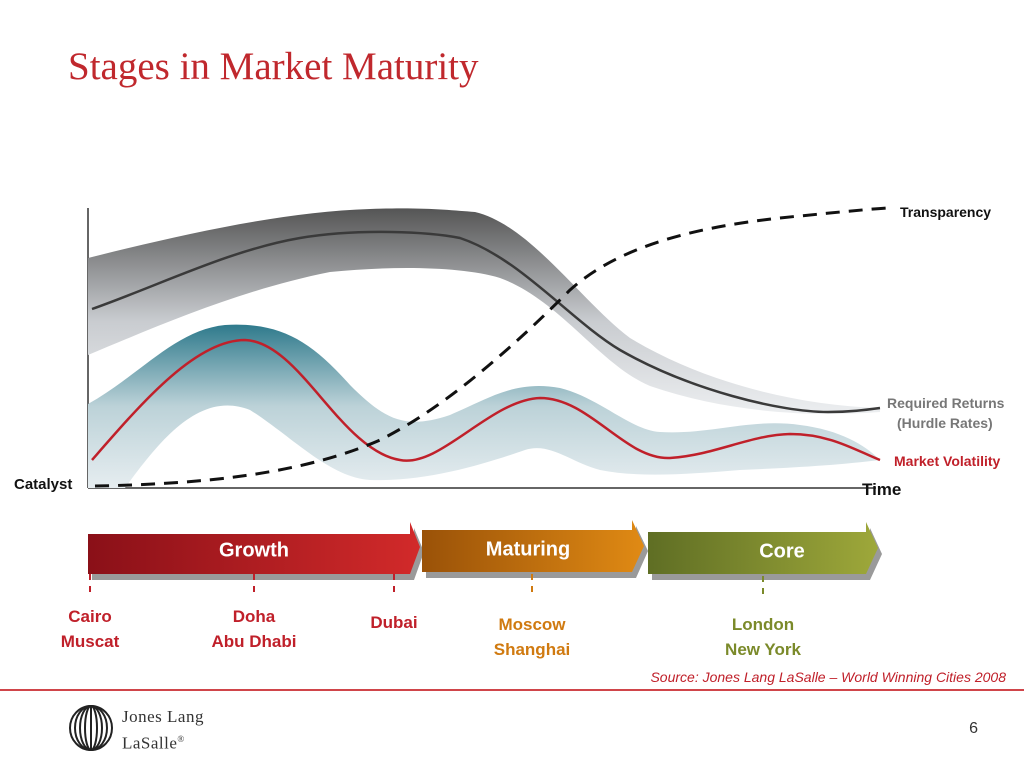  What do you see at coordinates (763, 585) in the screenshot?
I see `tick-london` at bounding box center [763, 585].